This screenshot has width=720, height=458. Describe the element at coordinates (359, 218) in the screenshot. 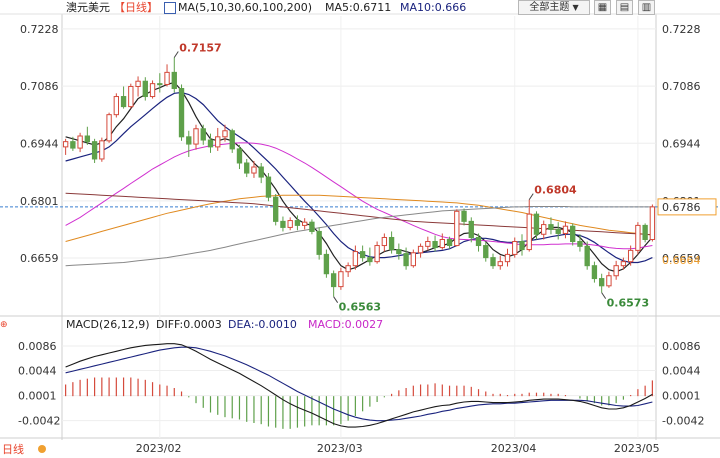

I see `ma-line-ma60` at that location.